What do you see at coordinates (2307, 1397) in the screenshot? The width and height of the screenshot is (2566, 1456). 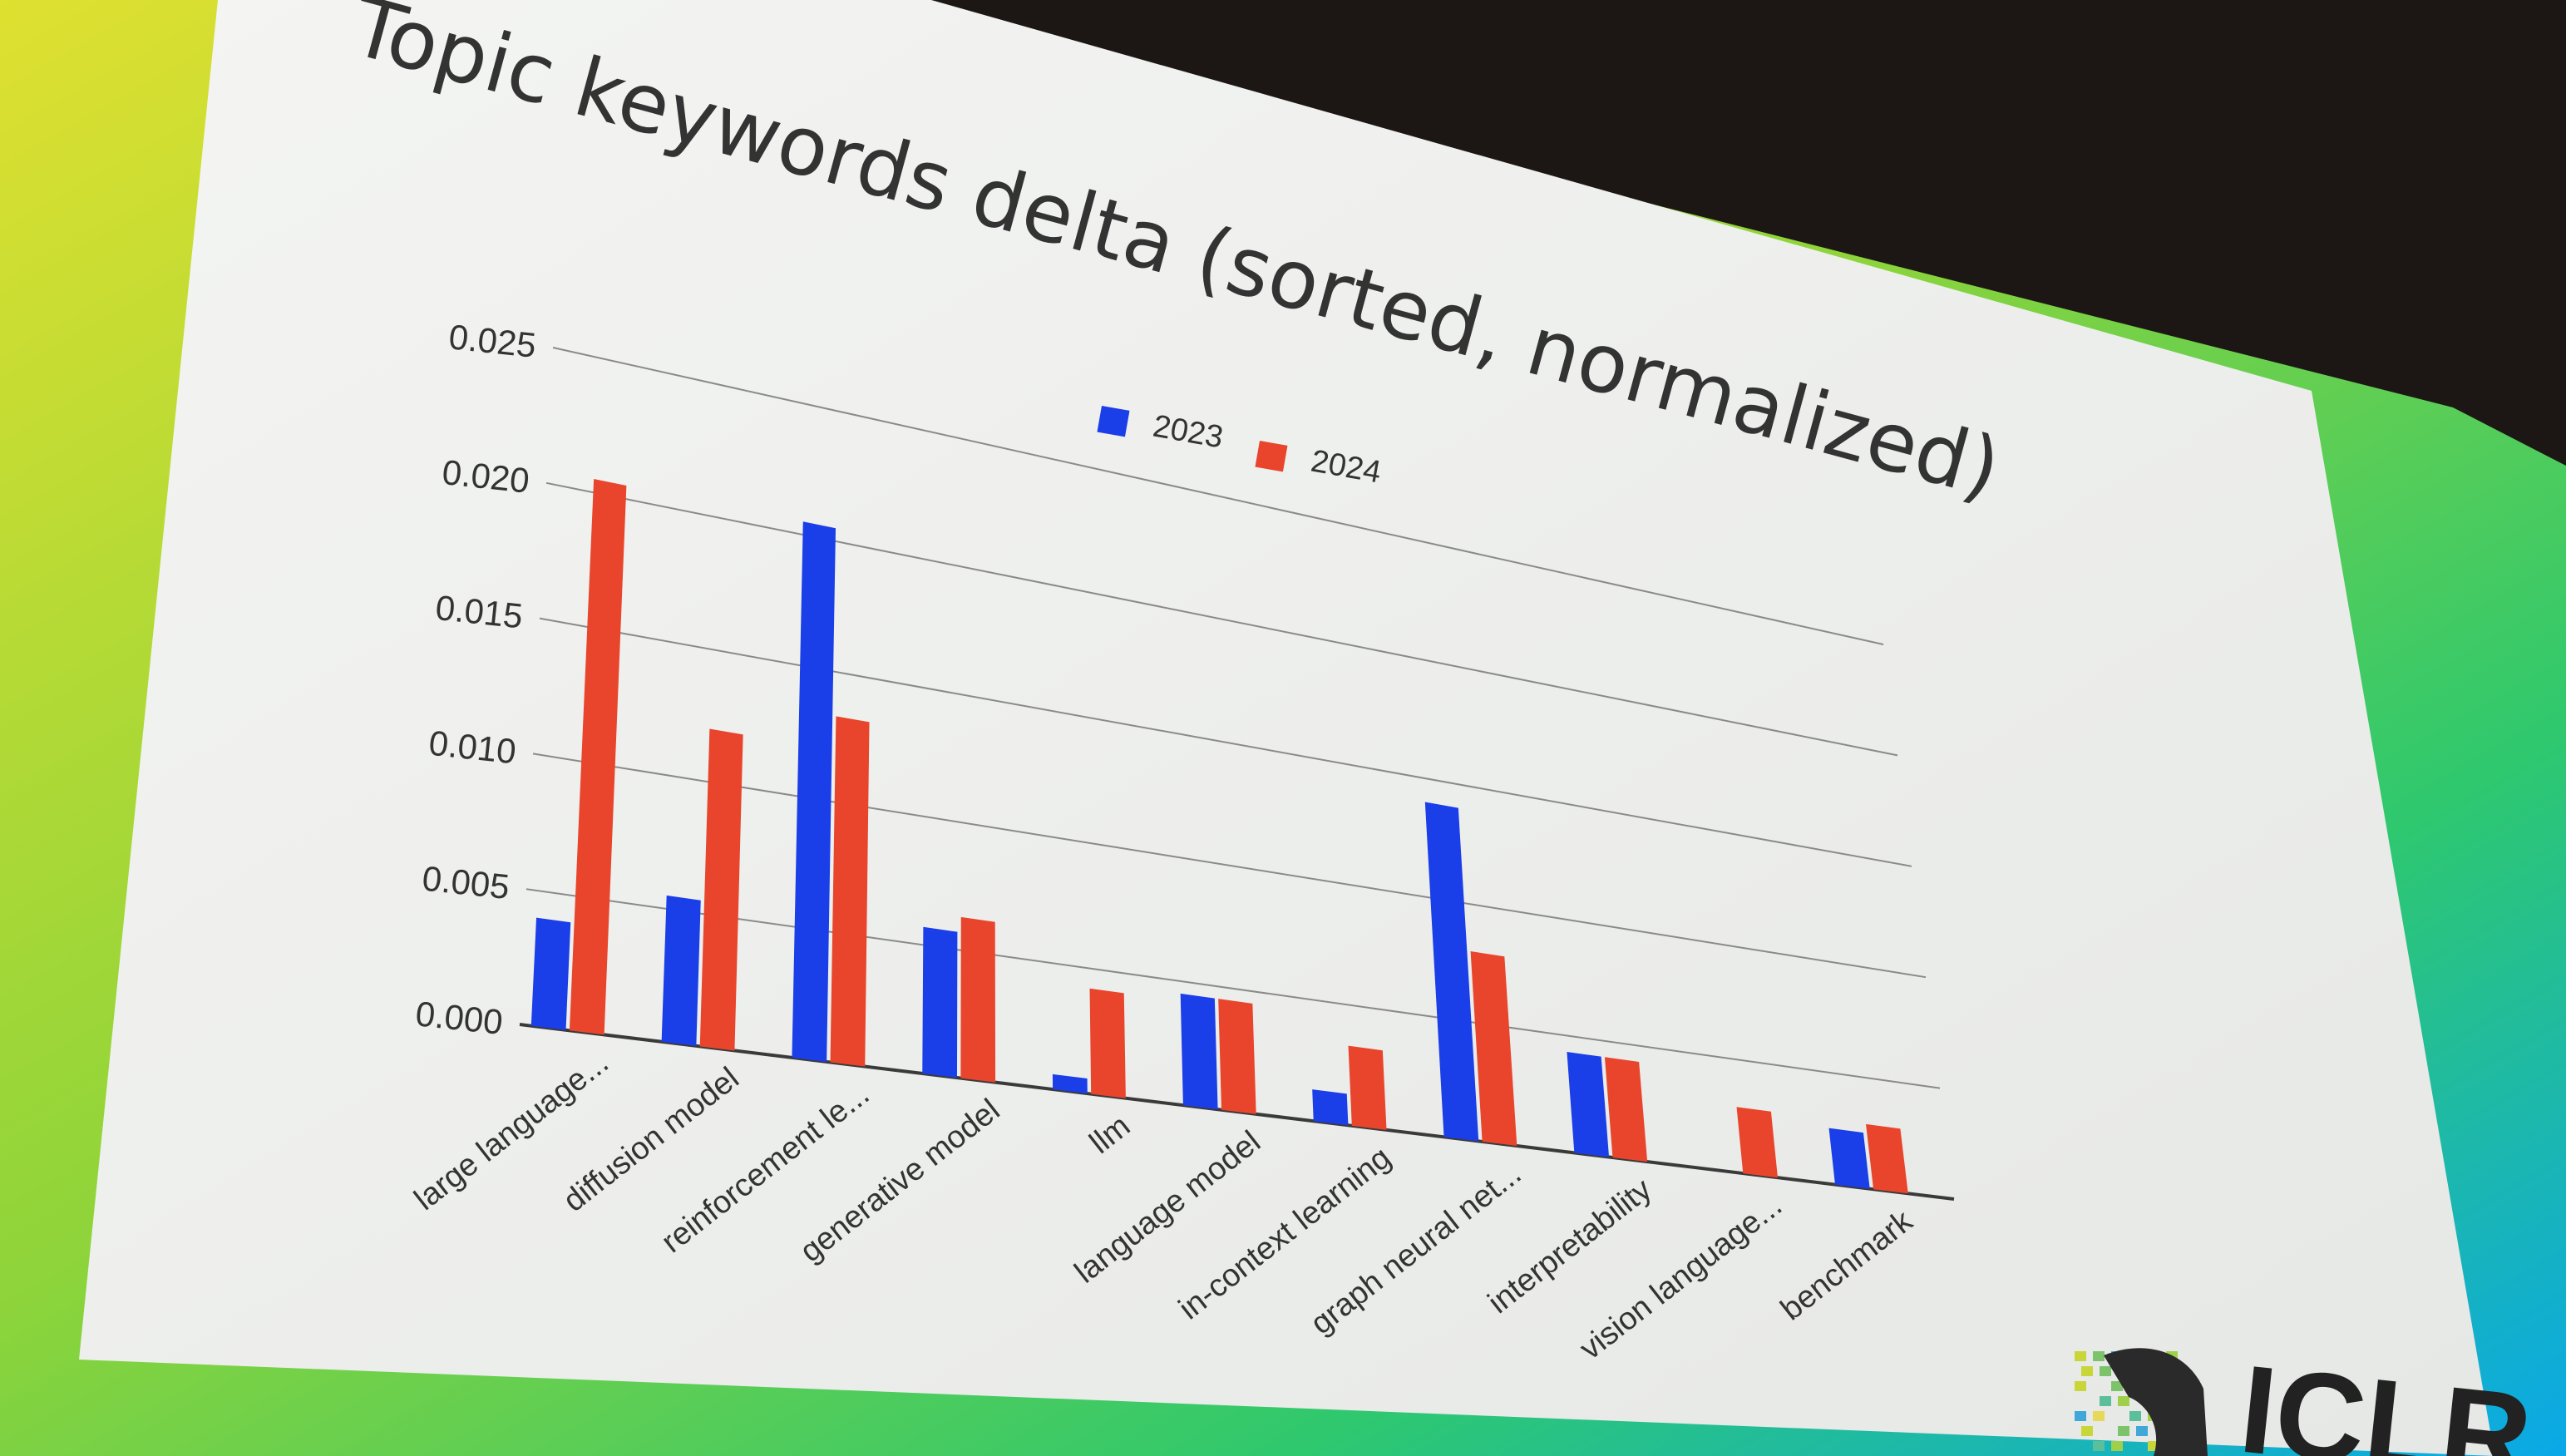 I see `iclr-logo: ICLR` at bounding box center [2307, 1397].